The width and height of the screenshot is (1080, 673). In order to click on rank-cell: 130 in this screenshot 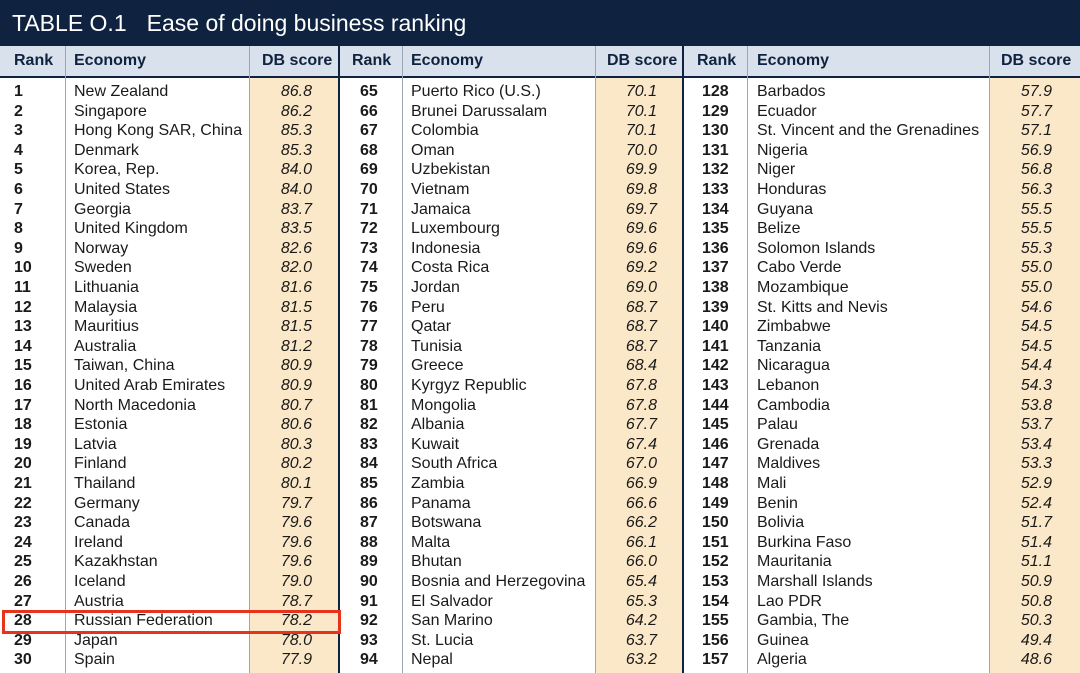, I will do `click(715, 131)`.